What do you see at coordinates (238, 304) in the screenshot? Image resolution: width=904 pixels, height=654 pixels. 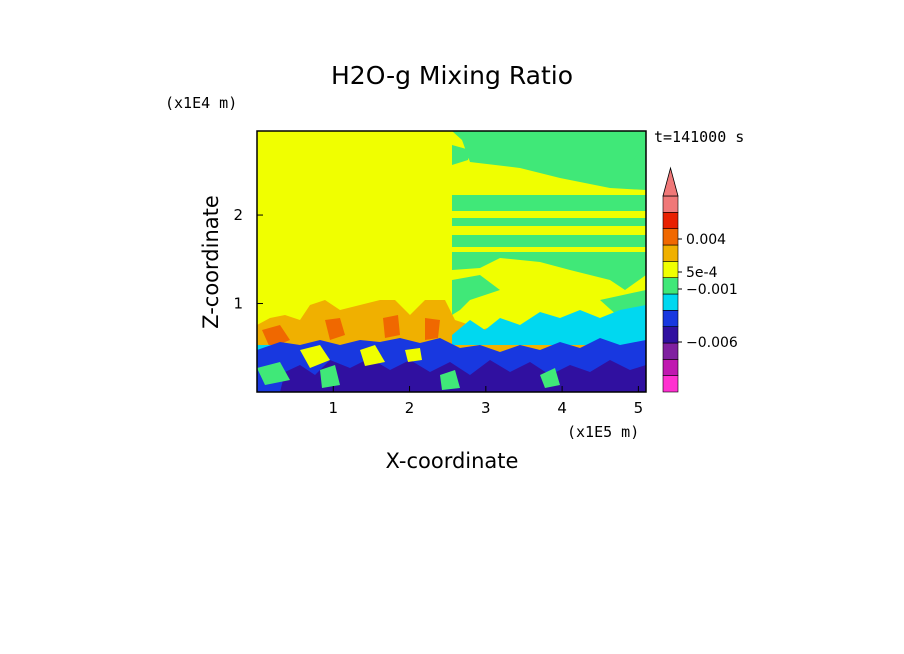 I see `y-tick-label: 1` at bounding box center [238, 304].